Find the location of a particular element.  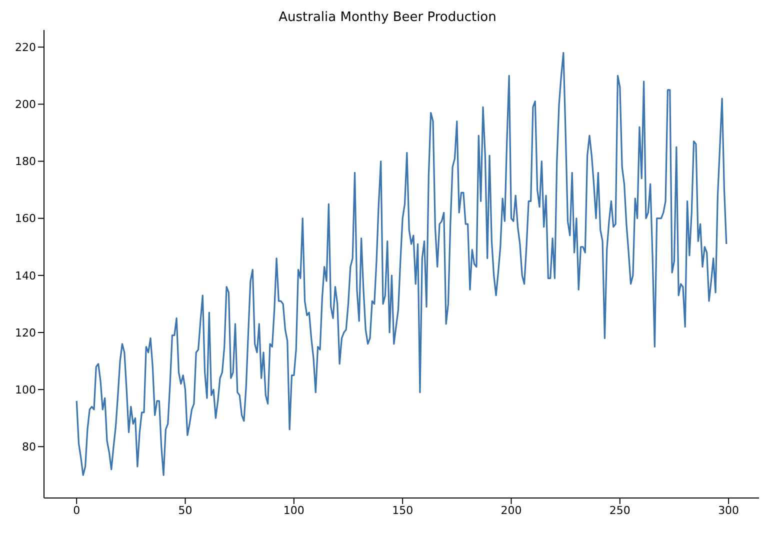

y-tick-label: 120 is located at coordinates (25, 333).